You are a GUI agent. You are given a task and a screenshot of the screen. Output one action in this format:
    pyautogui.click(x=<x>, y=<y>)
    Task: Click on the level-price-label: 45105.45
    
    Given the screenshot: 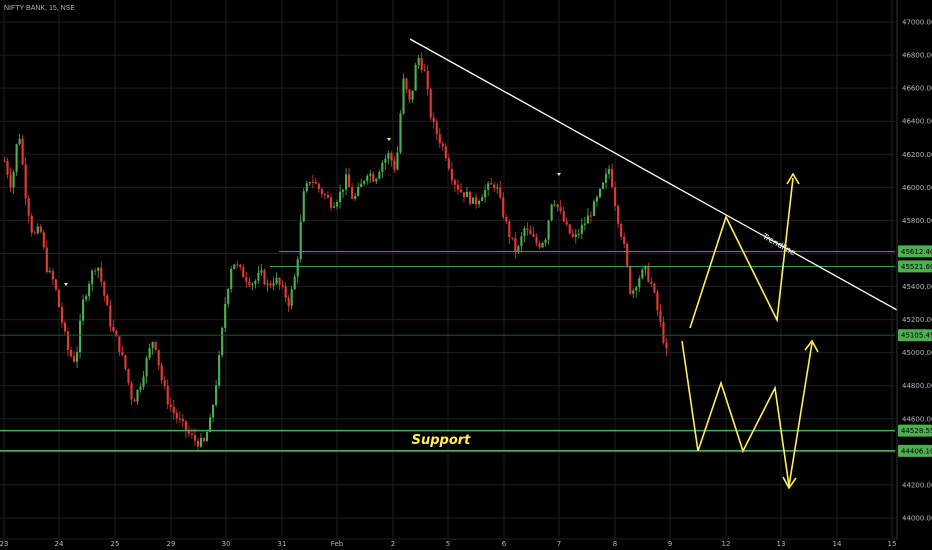 What is the action you would take?
    pyautogui.click(x=916, y=336)
    